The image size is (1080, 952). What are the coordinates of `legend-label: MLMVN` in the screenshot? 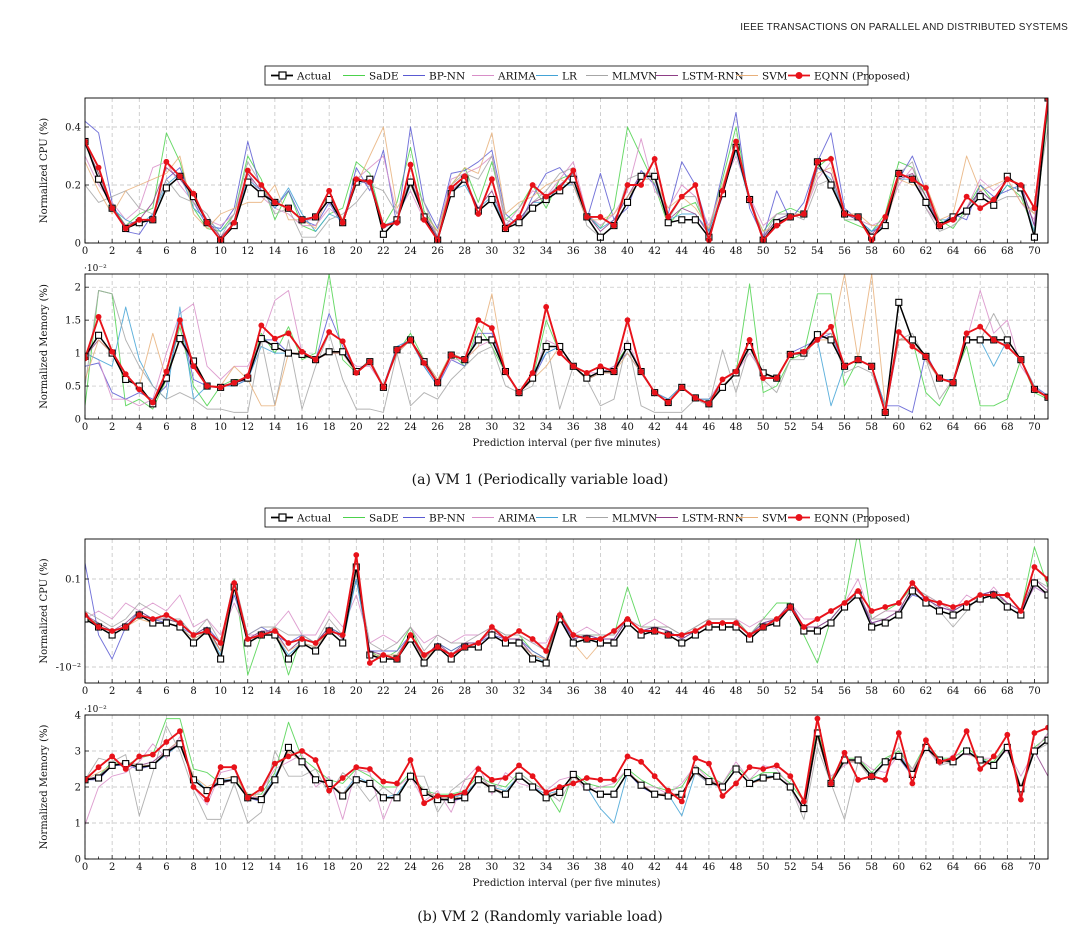 It's located at (634, 519).